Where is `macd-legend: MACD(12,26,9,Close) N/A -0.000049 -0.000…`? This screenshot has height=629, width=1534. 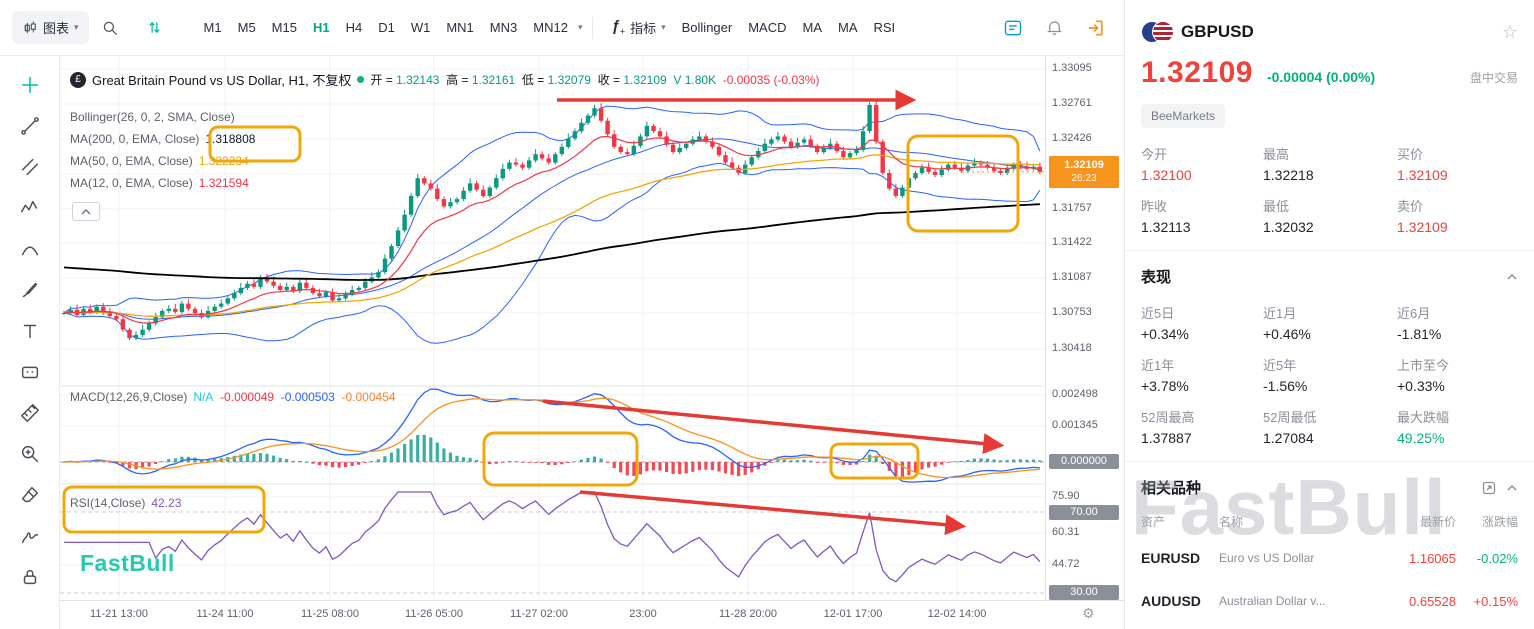 macd-legend: MACD(12,26,9,Close) N/A -0.000049 -0.000… is located at coordinates (233, 397).